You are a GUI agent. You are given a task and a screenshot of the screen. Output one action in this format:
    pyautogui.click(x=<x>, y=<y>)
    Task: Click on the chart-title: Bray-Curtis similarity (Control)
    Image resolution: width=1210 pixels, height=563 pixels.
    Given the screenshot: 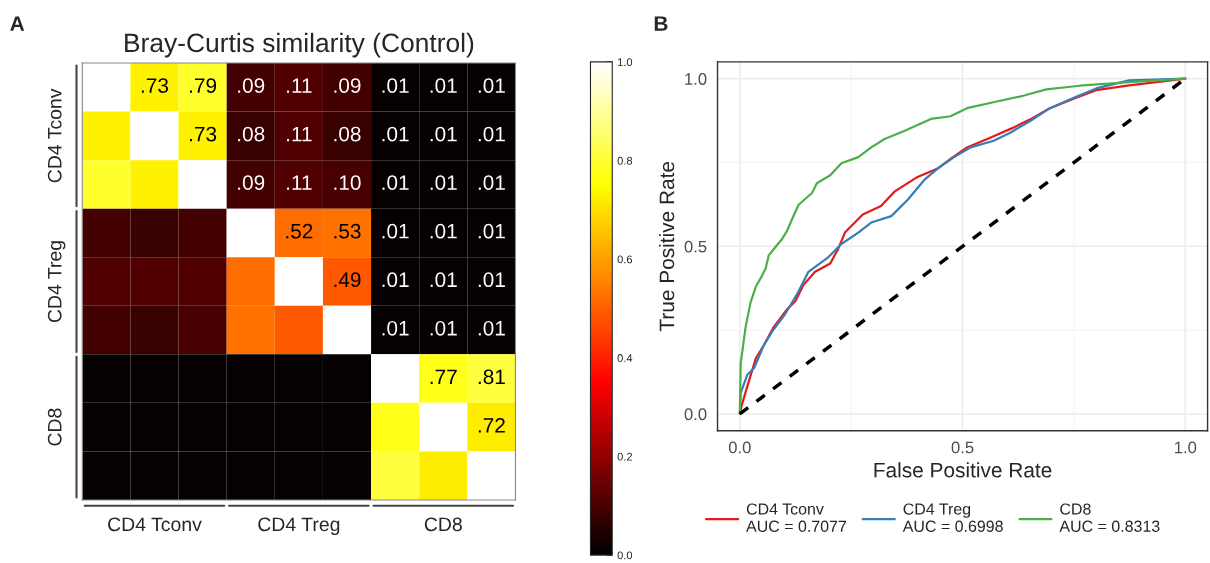 What is the action you would take?
    pyautogui.click(x=299, y=45)
    